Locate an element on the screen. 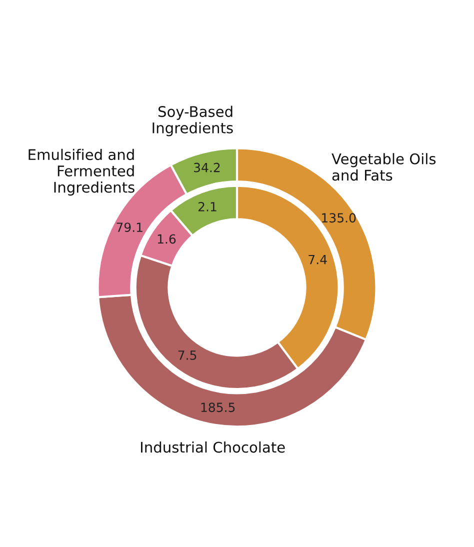 This screenshot has width=474, height=547. data-label: 2.1 is located at coordinates (207, 207).